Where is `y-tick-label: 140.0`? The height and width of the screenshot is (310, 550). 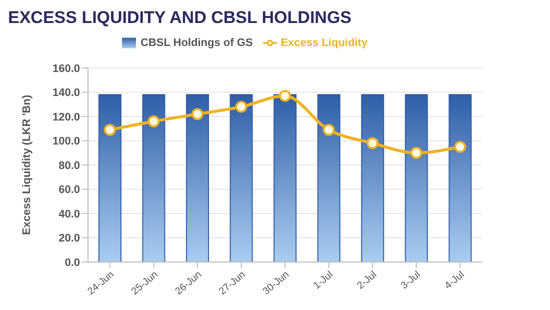
y-tick-label: 140.0 is located at coordinates (66, 93).